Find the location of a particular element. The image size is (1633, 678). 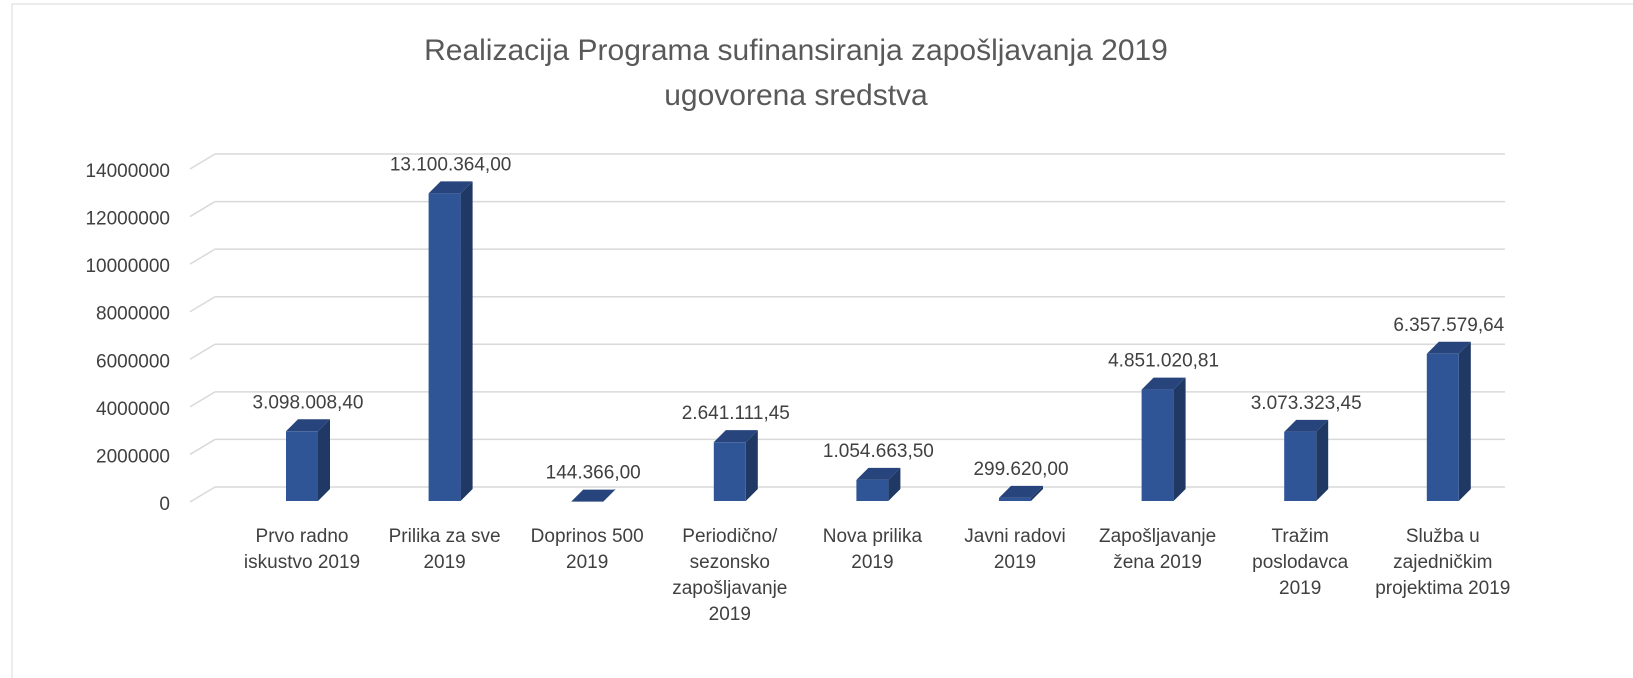

y-tick-label: 6000000 is located at coordinates (133, 361).